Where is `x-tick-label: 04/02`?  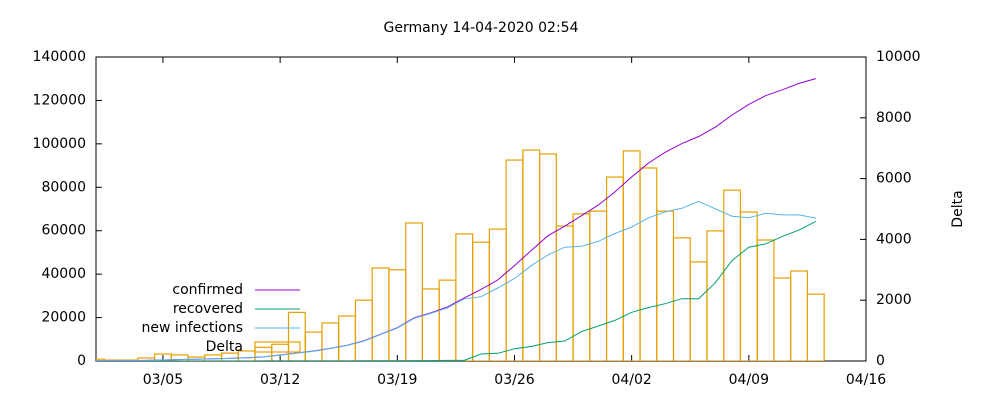
x-tick-label: 04/02 is located at coordinates (631, 380).